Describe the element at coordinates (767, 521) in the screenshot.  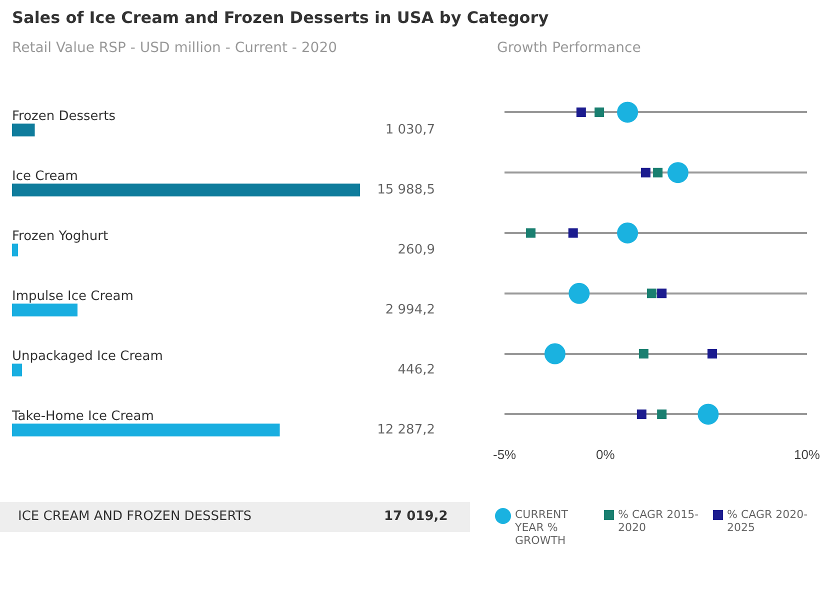
I see `legend-label: % CAGR 2020-2025` at that location.